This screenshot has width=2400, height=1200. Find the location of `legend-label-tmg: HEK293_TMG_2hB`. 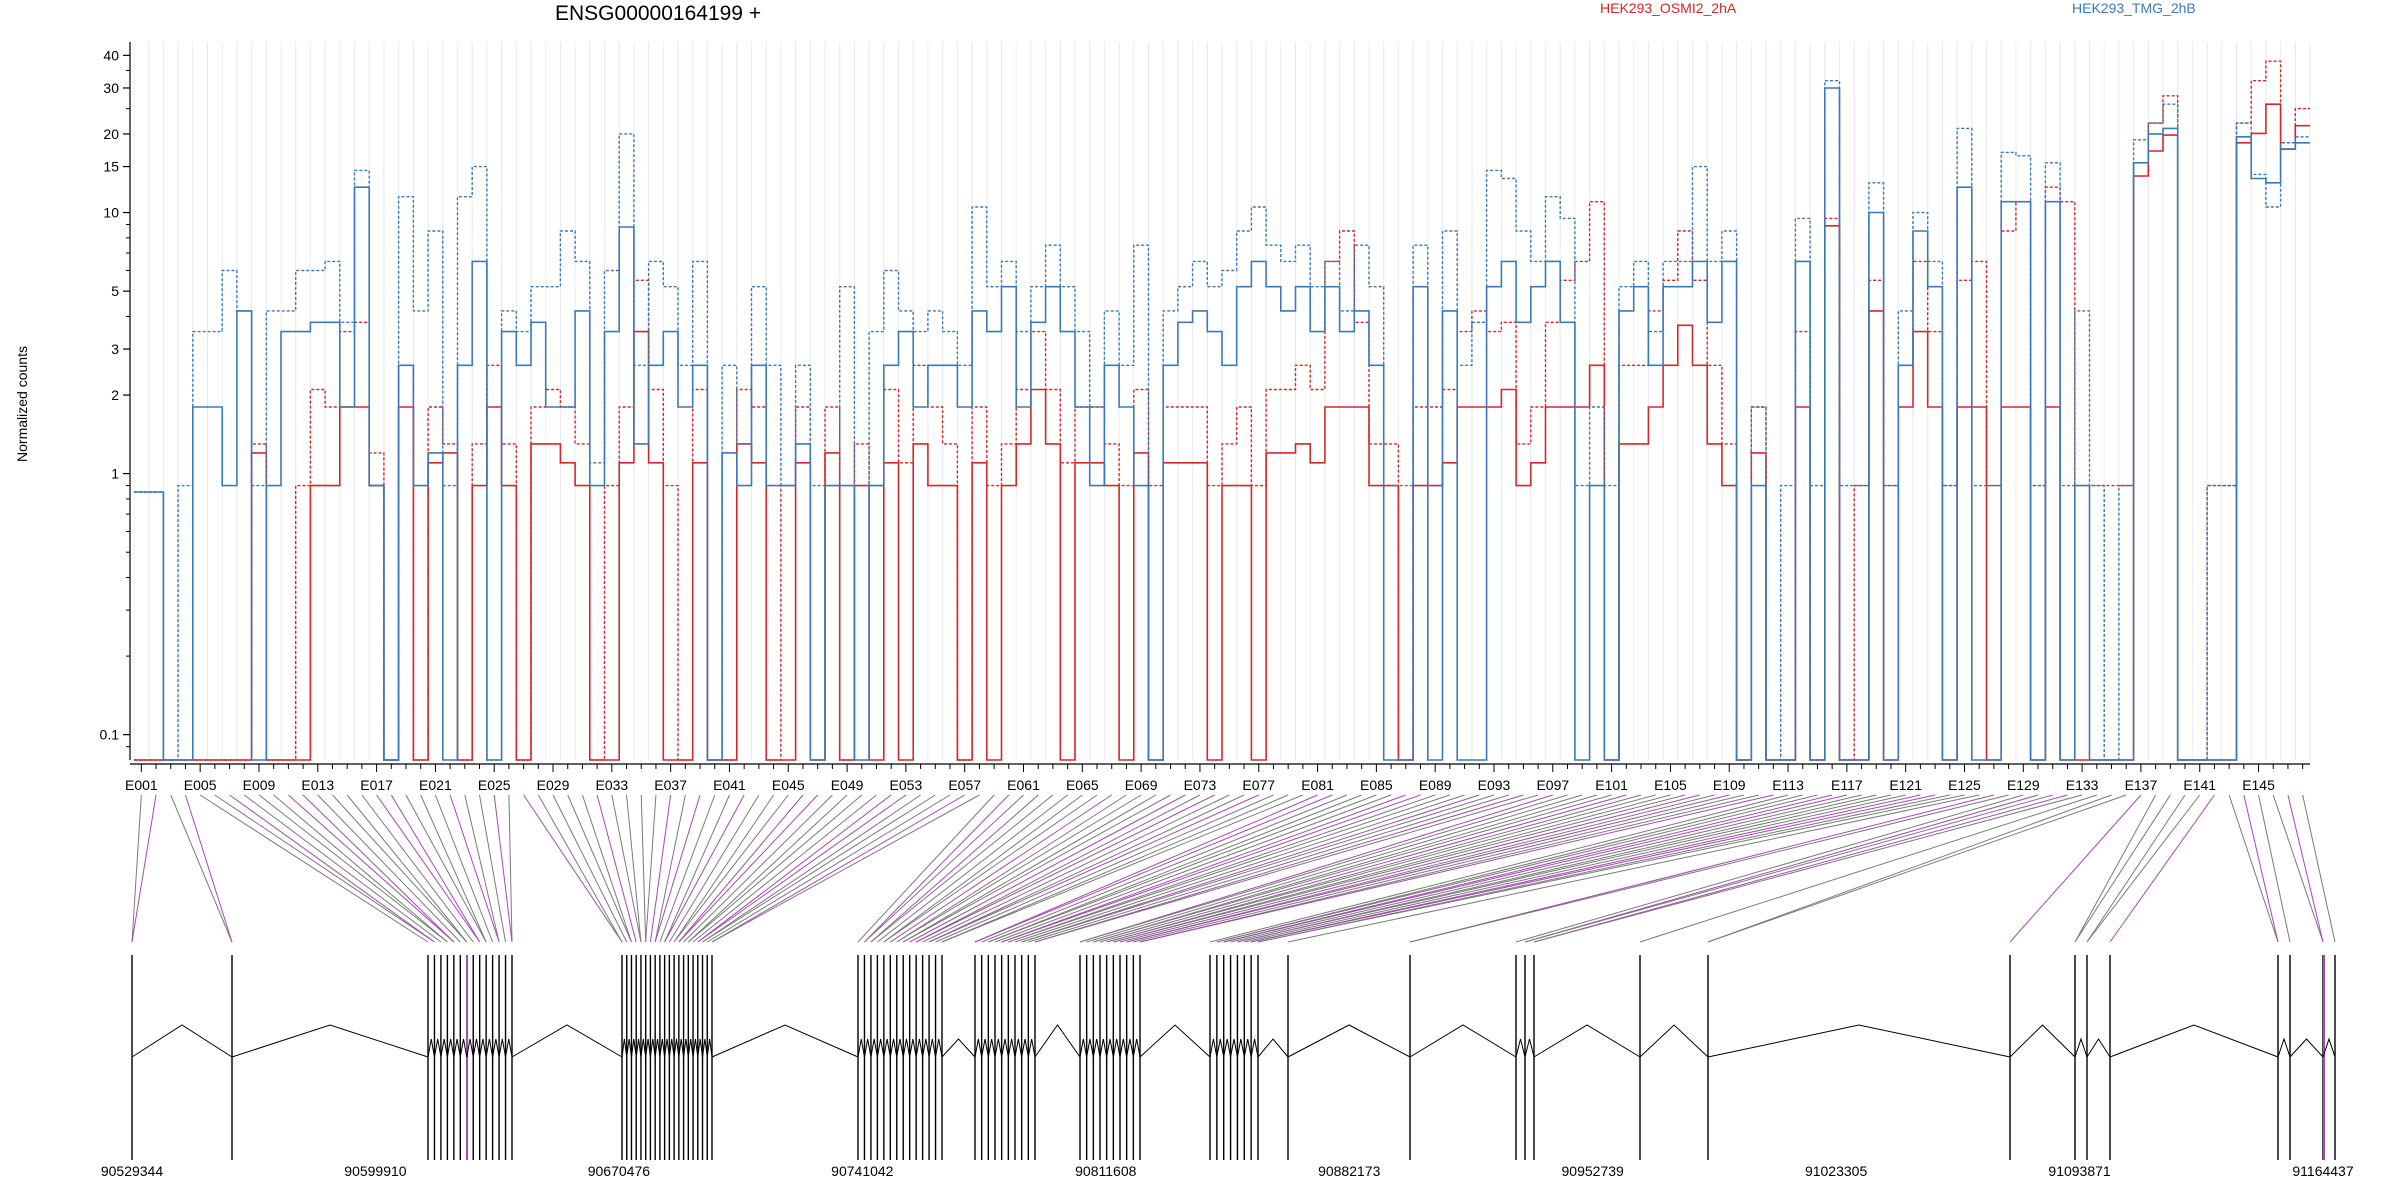

legend-label-tmg: HEK293_TMG_2hB is located at coordinates (2134, 8).